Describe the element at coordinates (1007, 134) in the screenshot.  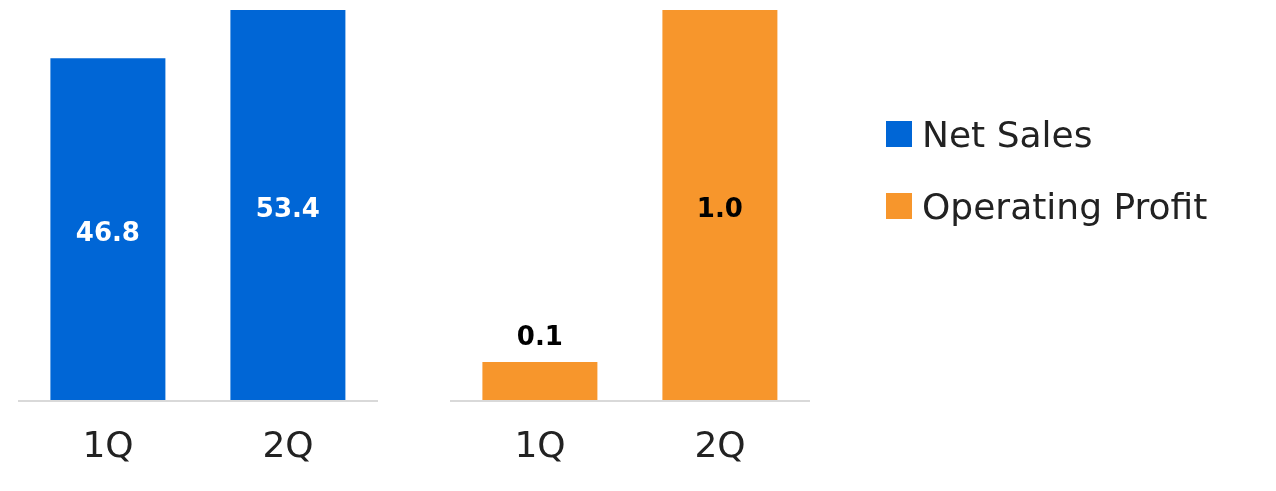
I see `legend-label: Net Sales` at that location.